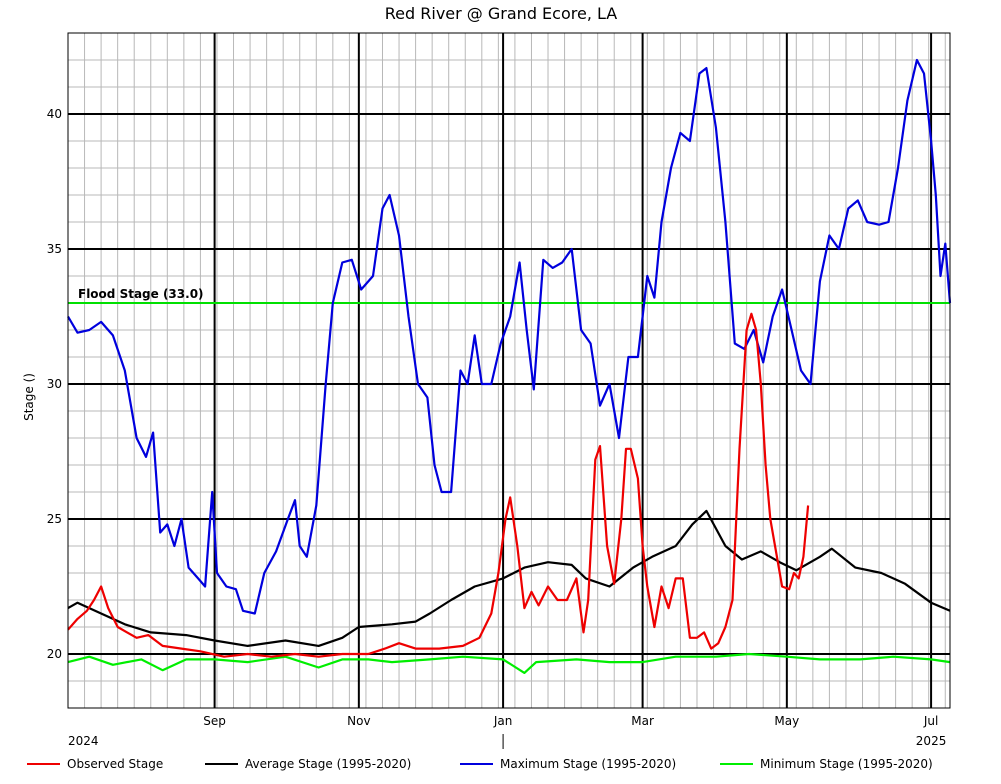  What do you see at coordinates (509, 663) in the screenshot?
I see `series-line-minimum` at bounding box center [509, 663].